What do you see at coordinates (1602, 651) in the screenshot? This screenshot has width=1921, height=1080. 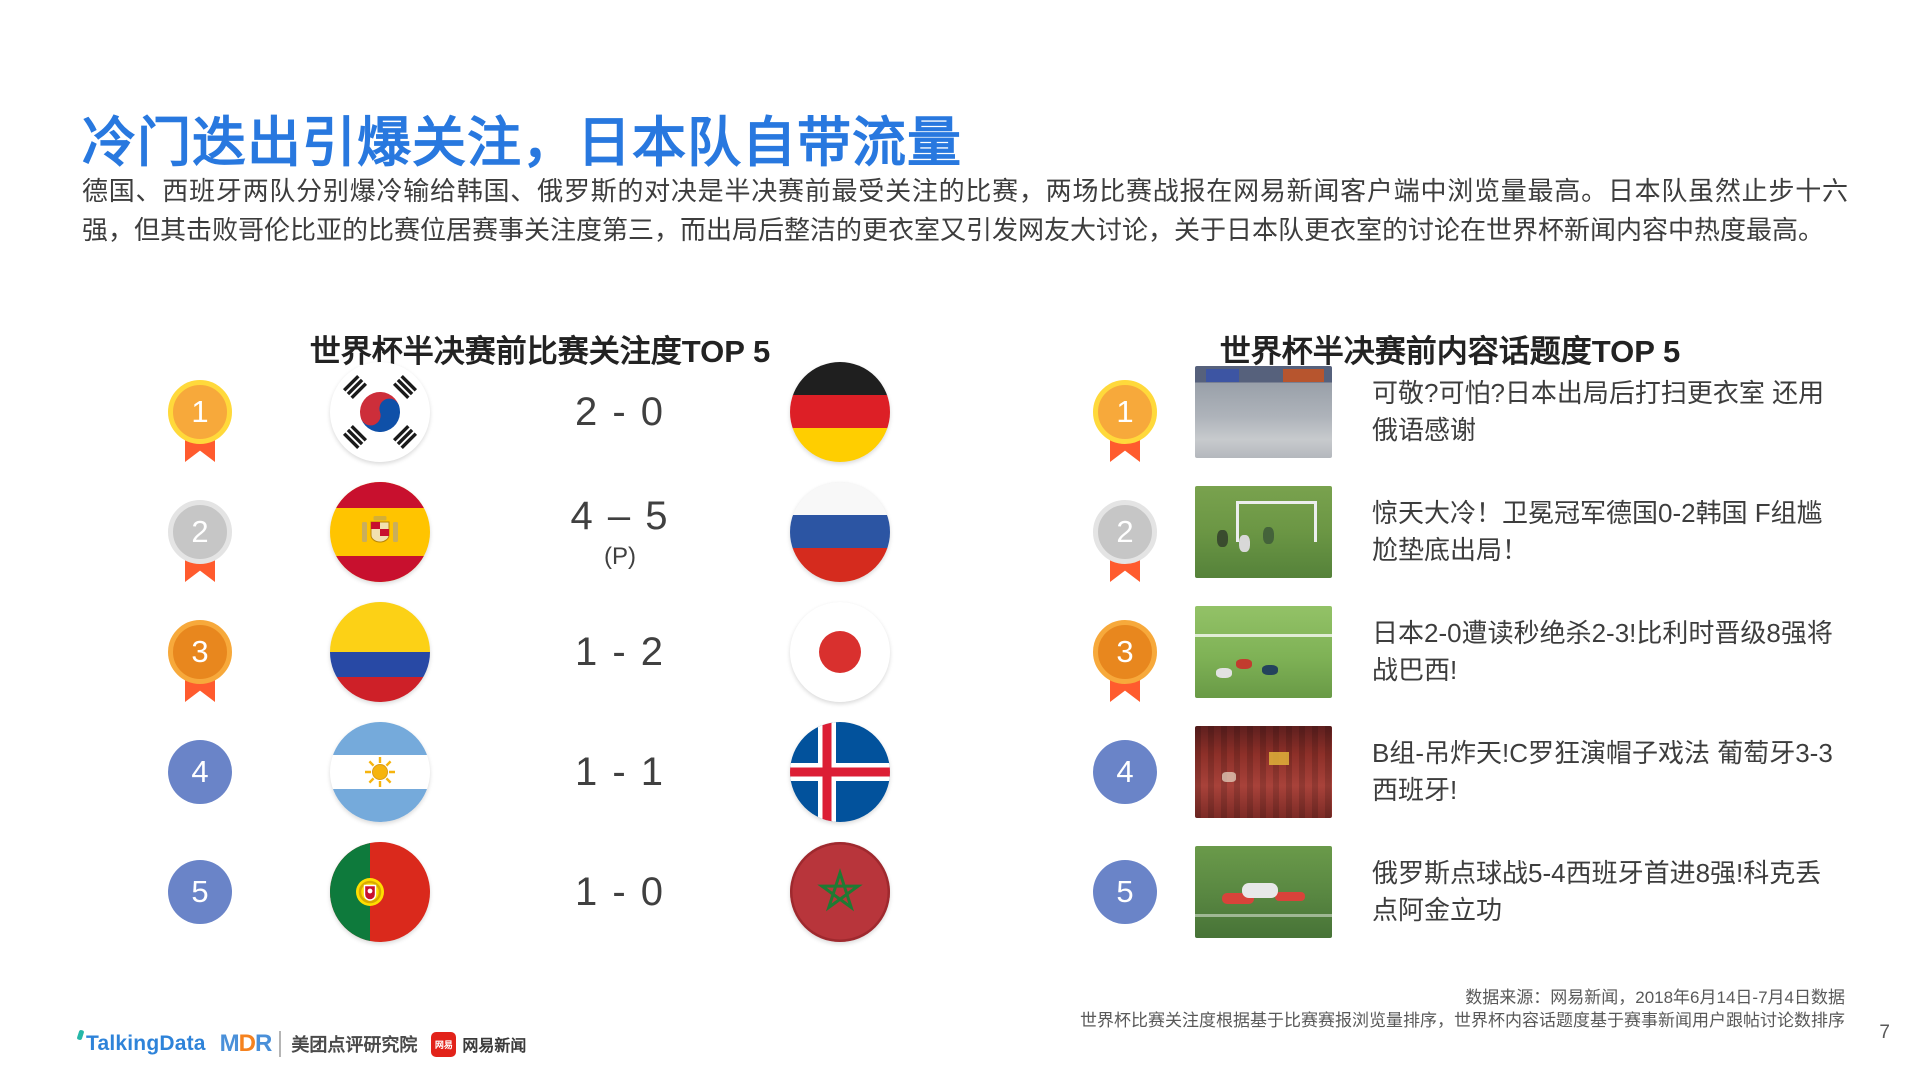 I see `news-headline: 日本2-0遭读秒绝杀2-3!比利时晋级8强将战巴西!` at bounding box center [1602, 651].